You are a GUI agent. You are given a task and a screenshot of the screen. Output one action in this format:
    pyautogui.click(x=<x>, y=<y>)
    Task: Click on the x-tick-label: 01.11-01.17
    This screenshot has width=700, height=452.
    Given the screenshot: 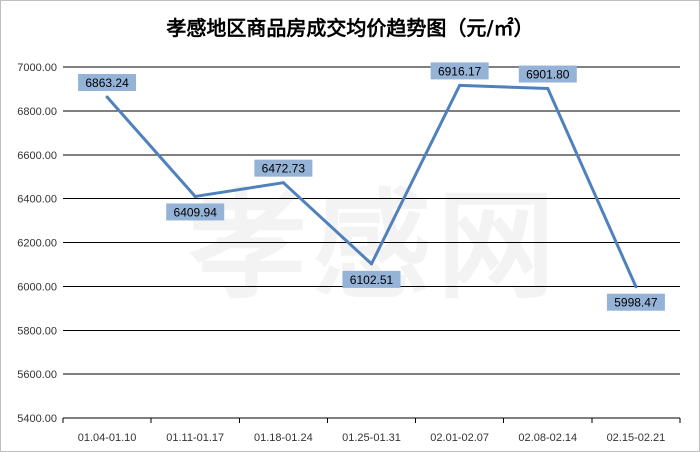 What is the action you would take?
    pyautogui.click(x=195, y=438)
    